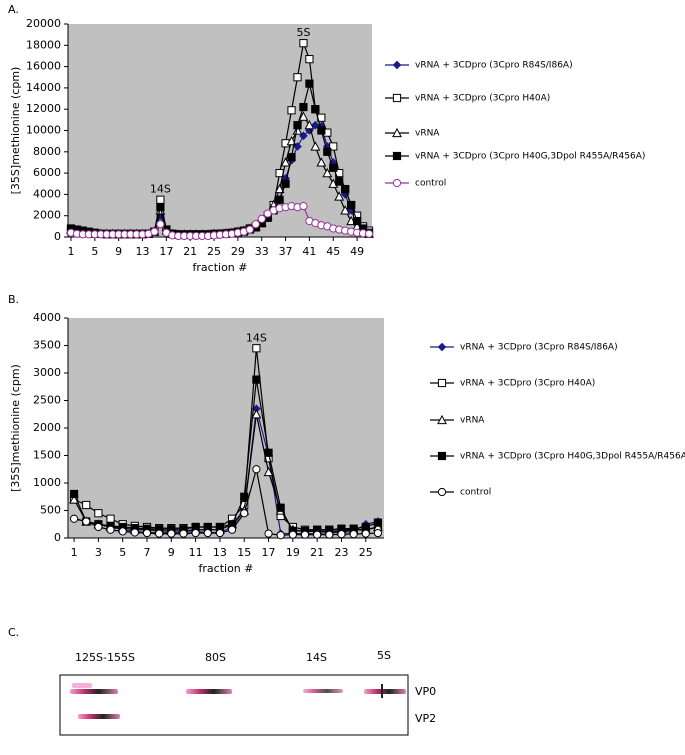  What do you see at coordinates (293, 552) in the screenshot?
I see `x-tick-label: 19` at bounding box center [293, 552].